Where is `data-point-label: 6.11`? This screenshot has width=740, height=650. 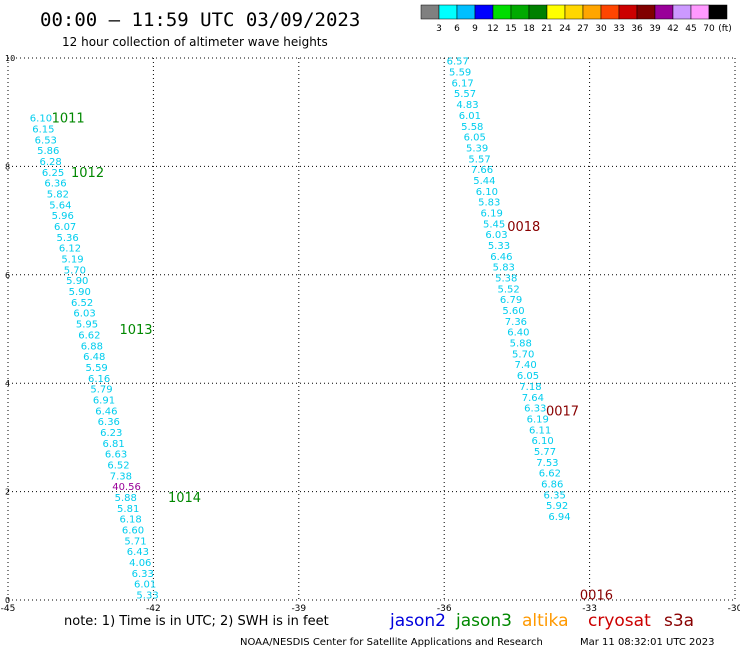 data-point-label: 6.11 is located at coordinates (540, 430).